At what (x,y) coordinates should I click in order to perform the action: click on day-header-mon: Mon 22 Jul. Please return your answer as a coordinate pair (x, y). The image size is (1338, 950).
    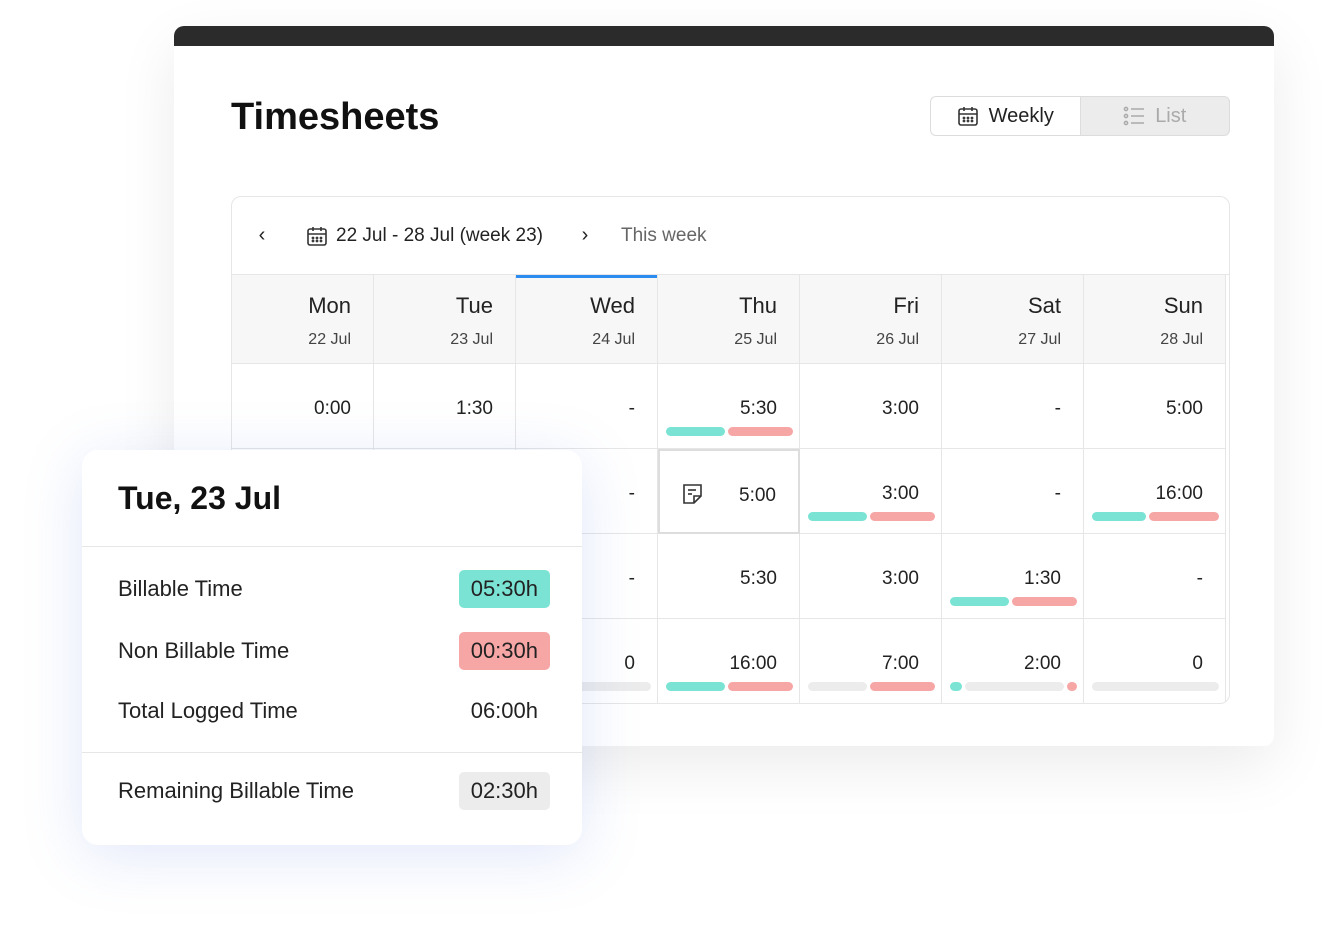
    Looking at the image, I should click on (303, 319).